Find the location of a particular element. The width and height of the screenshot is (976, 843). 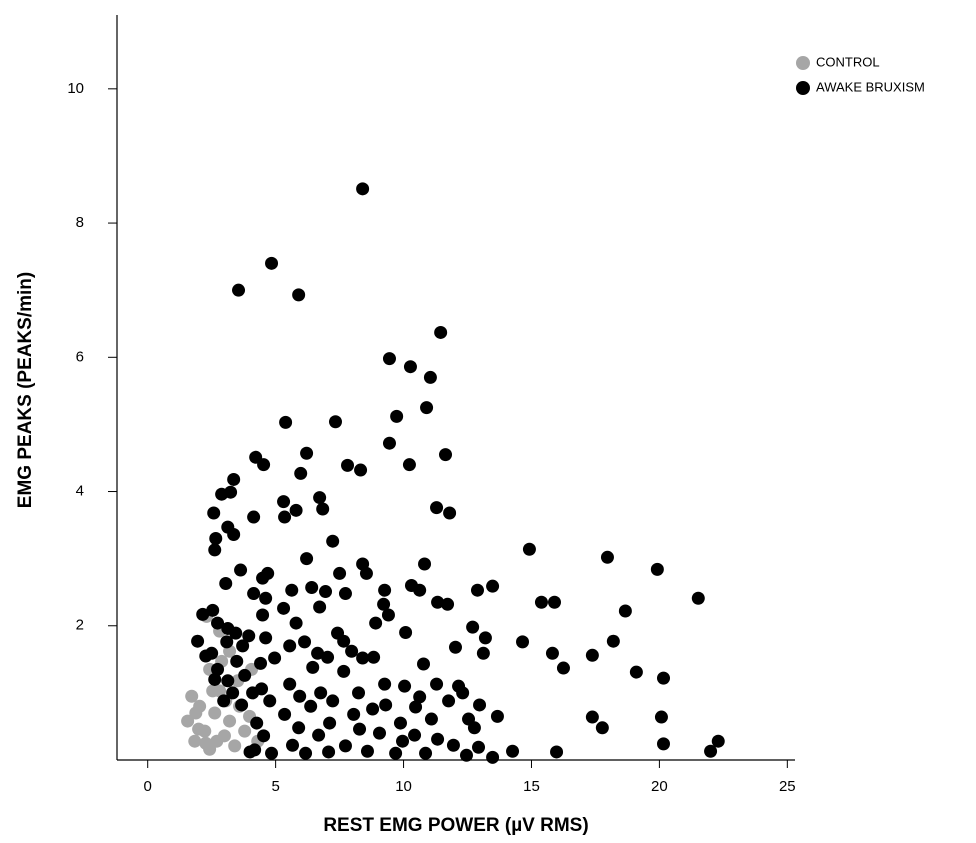

legend-label: AWAKE BRUXISM is located at coordinates (870, 86).